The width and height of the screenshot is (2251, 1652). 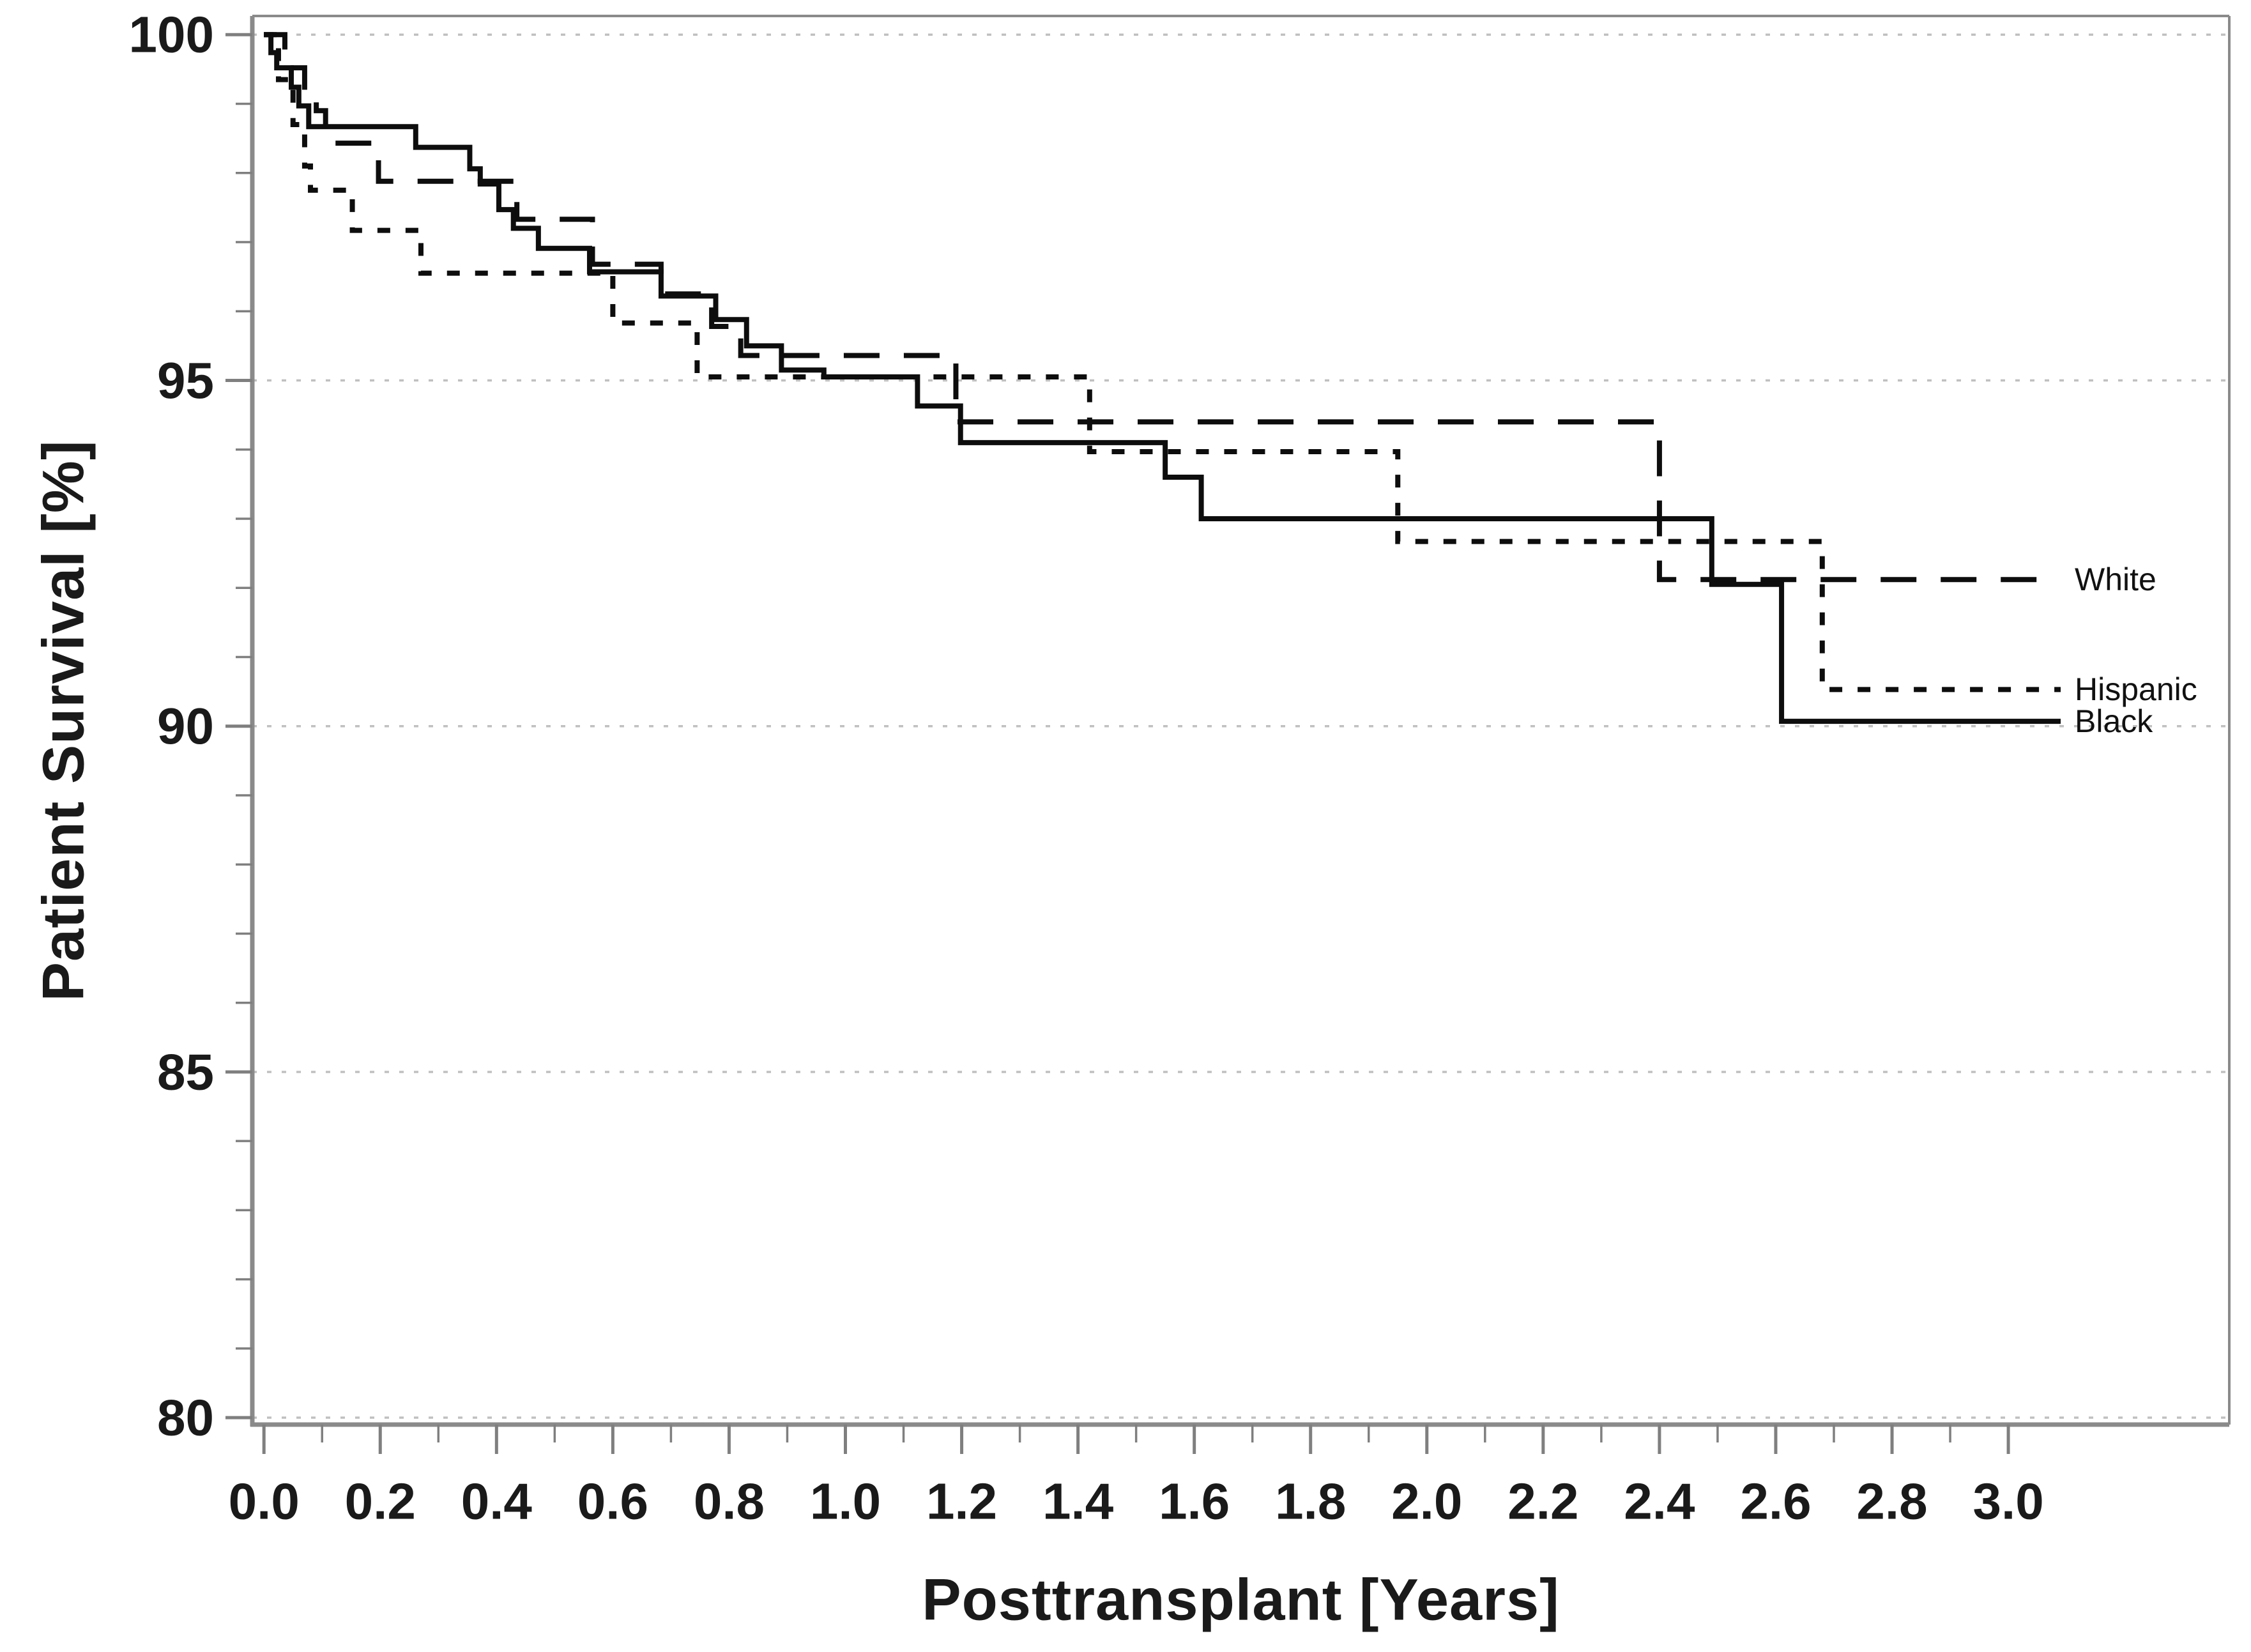 I want to click on series-label-black: Black, so click(x=2114, y=721).